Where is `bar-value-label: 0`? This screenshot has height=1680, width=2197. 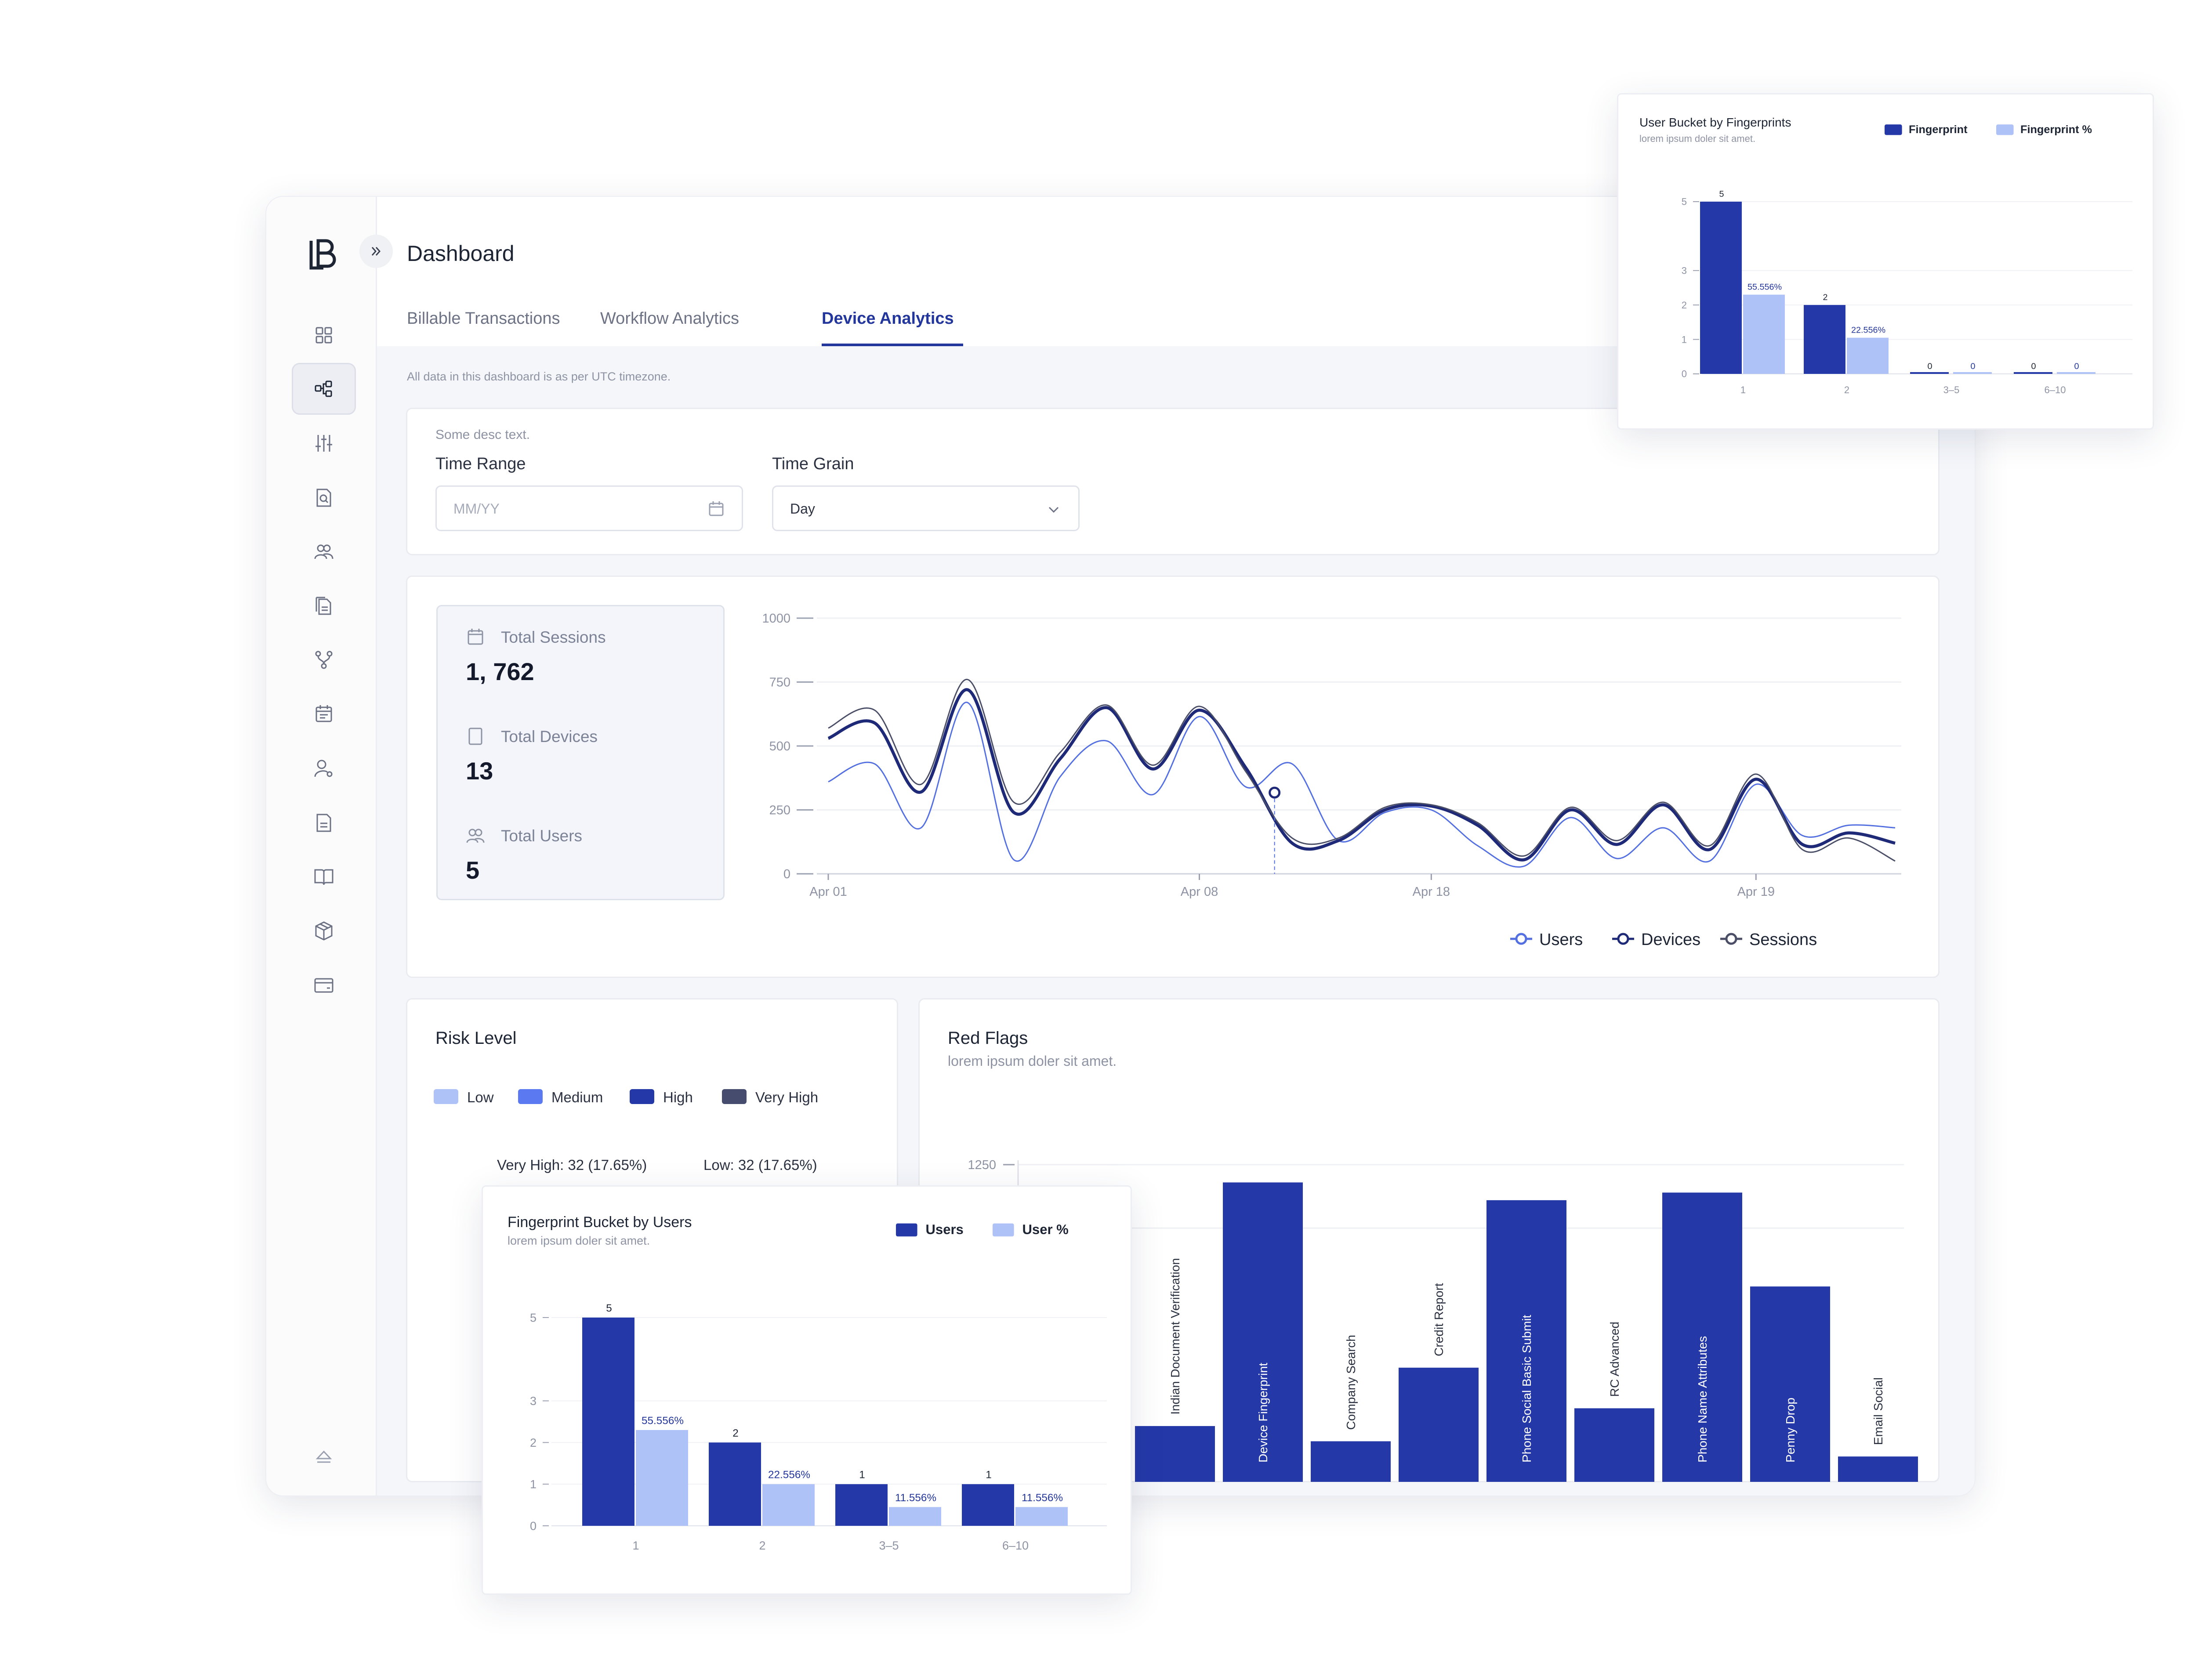
bar-value-label: 0 is located at coordinates (2076, 366).